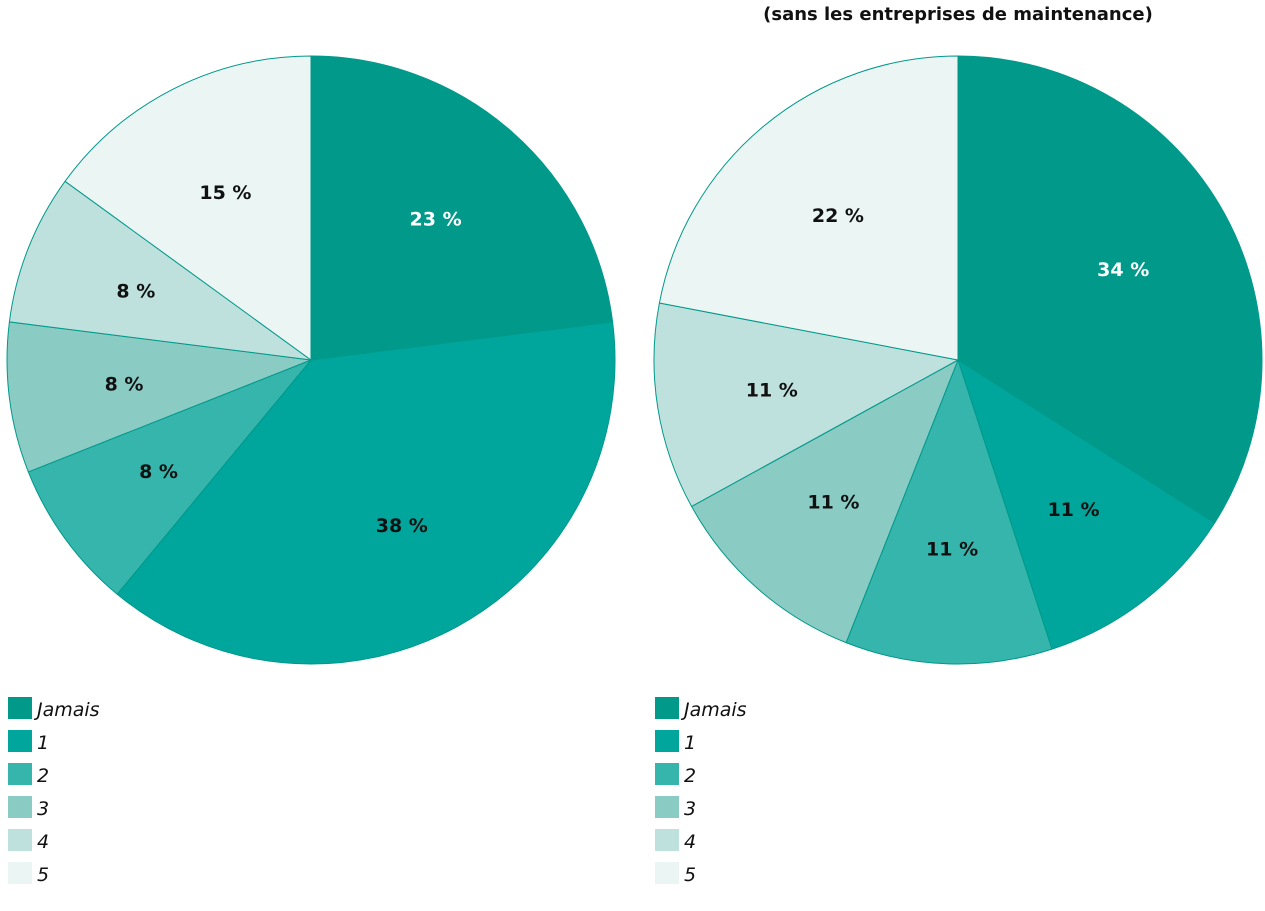 This screenshot has height=911, width=1265. Describe the element at coordinates (838, 216) in the screenshot. I see `slice-value-label: 22 %` at that location.